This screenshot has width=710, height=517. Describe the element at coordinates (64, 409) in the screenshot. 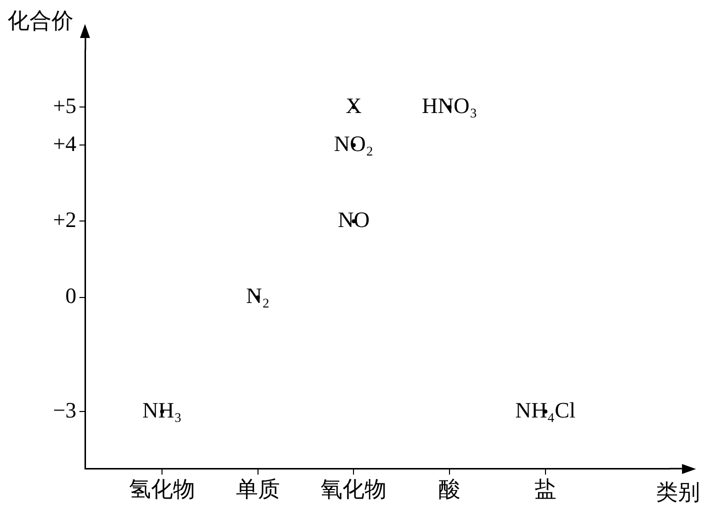

I see `y-tick-label: −3` at that location.